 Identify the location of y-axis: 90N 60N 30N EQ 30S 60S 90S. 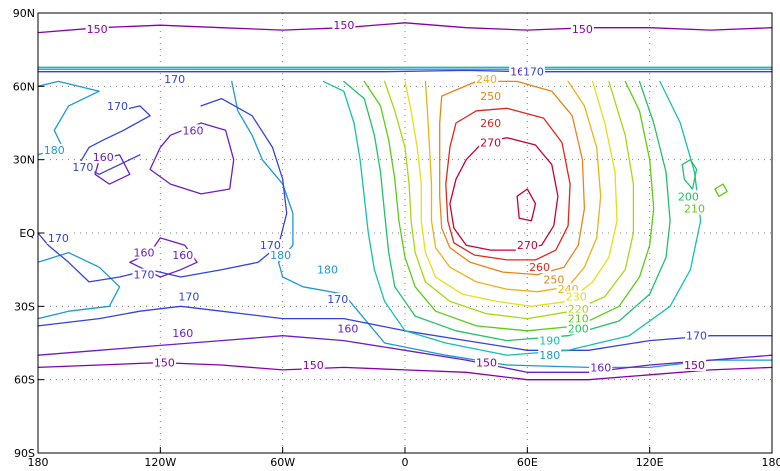
(28, 233).